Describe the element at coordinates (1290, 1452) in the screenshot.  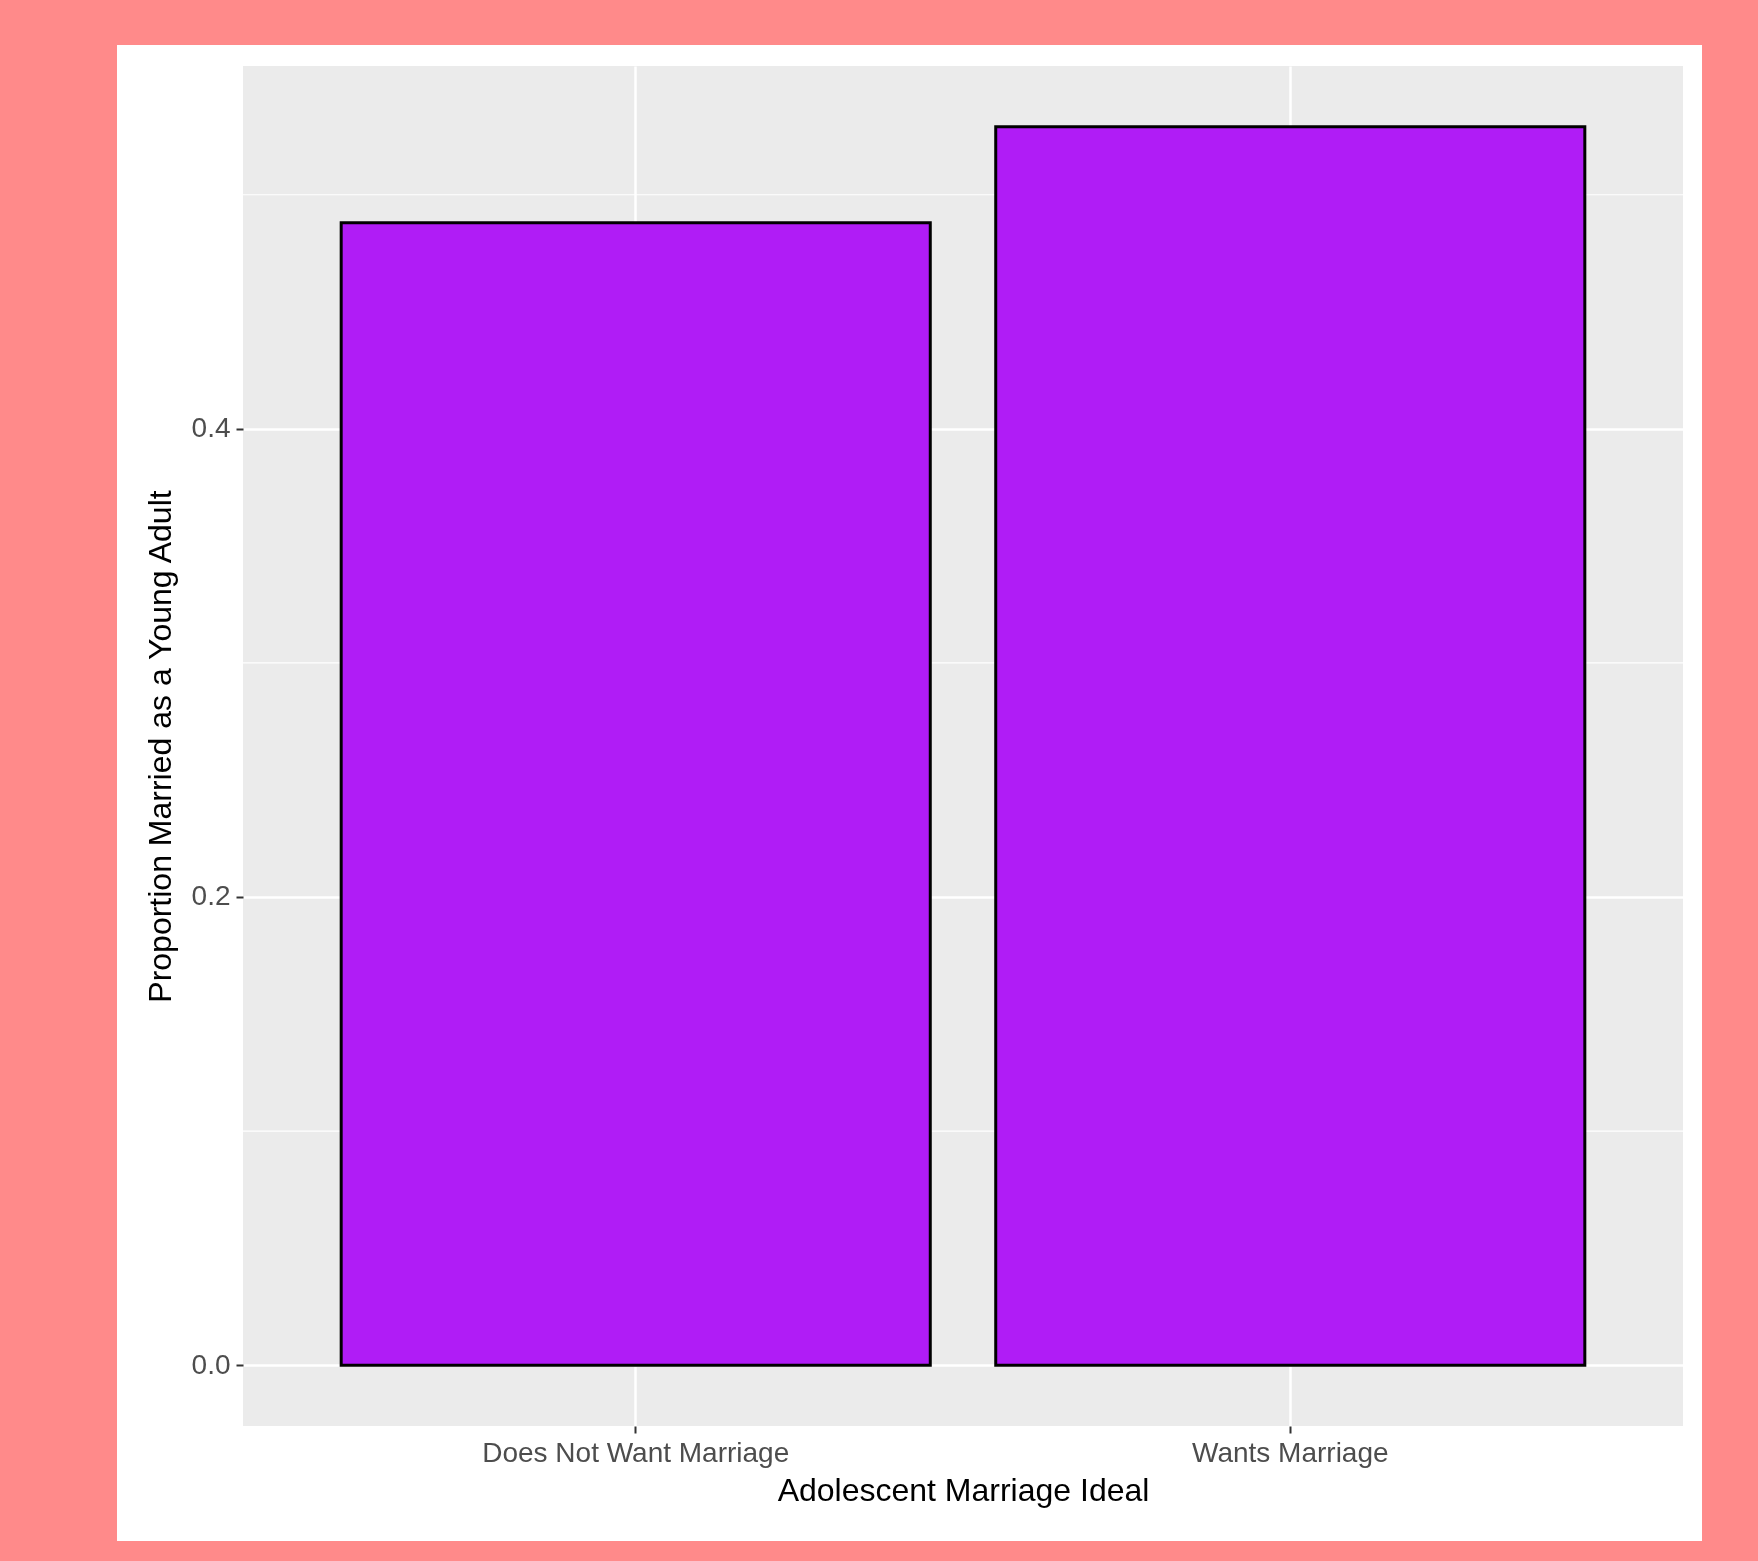
I see `x-tick-label: Wants Marriage` at that location.